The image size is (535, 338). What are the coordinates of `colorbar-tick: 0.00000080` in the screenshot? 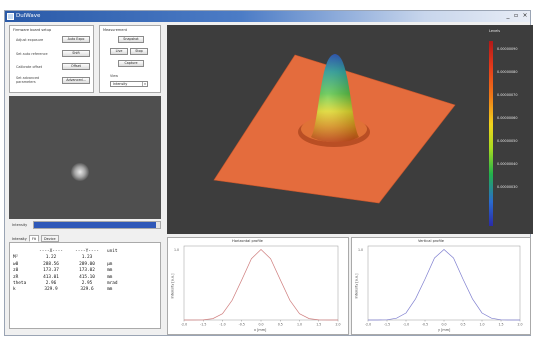 It's located at (507, 72).